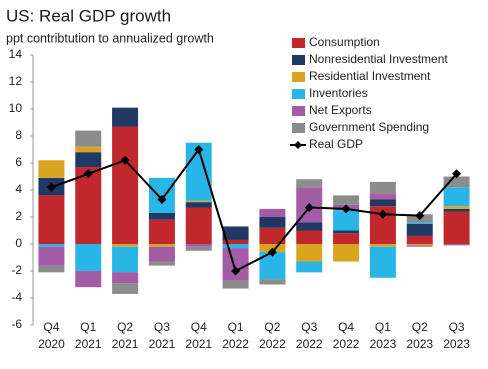 This screenshot has height=369, width=488. Describe the element at coordinates (16, 297) in the screenshot. I see `y-tick-label: -4` at that location.